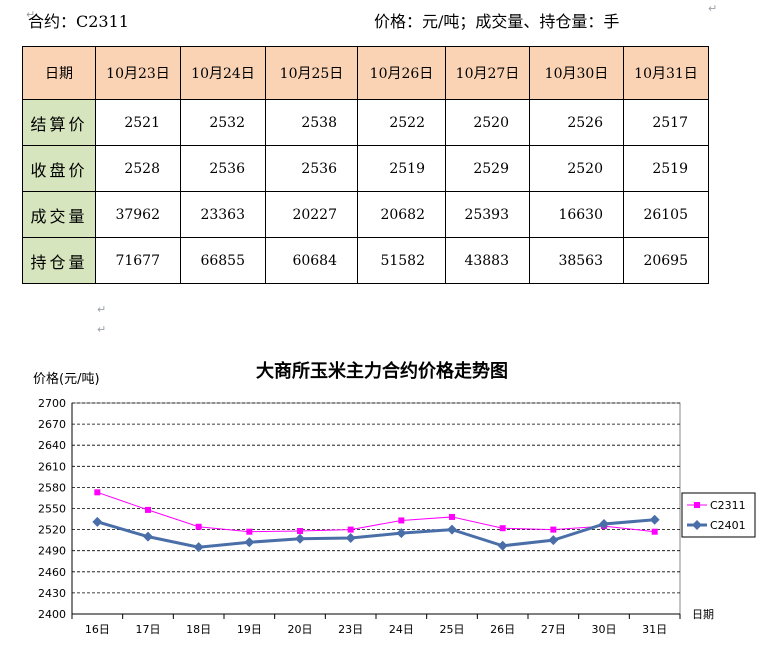  I want to click on x-tick-label: 18日, so click(198, 629).